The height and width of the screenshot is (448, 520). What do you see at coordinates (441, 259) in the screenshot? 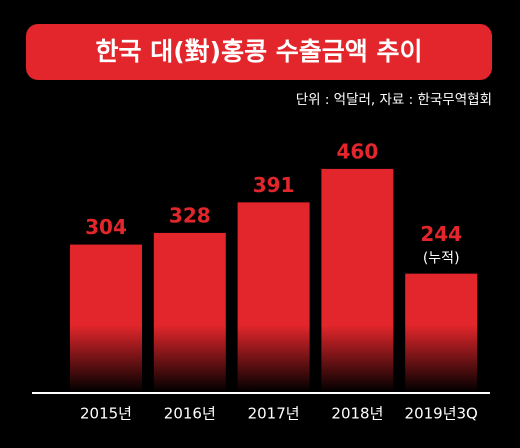
I see `annotation: (누적)` at bounding box center [441, 259].